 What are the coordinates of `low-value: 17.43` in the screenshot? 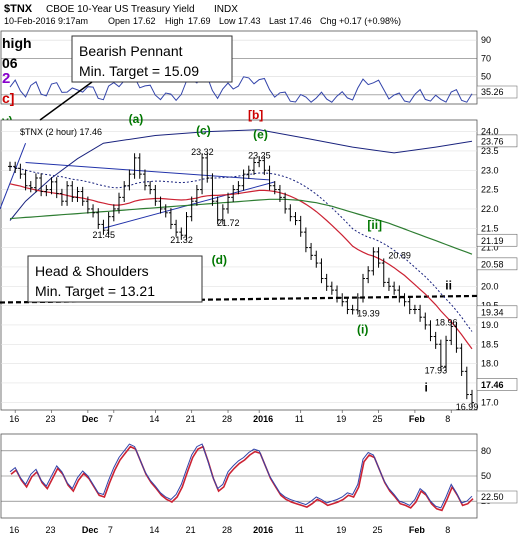 It's located at (249, 21).